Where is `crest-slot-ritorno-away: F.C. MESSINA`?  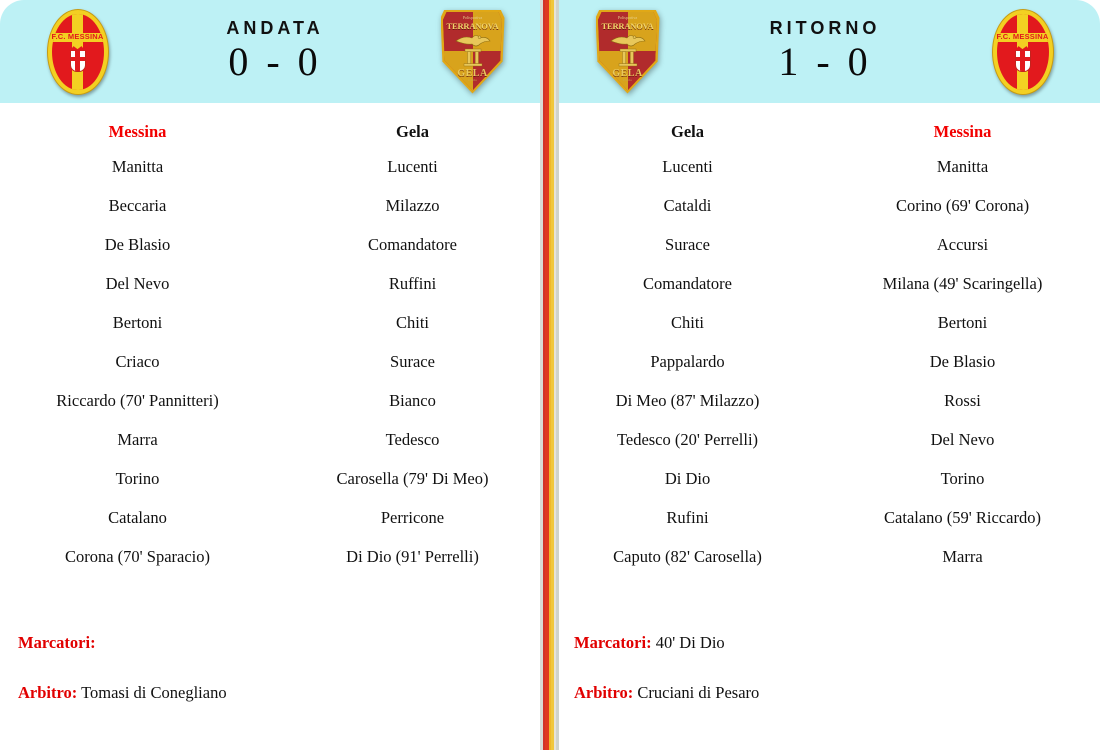
crest-slot-ritorno-away: F.C. MESSINA is located at coordinates (1022, 51).